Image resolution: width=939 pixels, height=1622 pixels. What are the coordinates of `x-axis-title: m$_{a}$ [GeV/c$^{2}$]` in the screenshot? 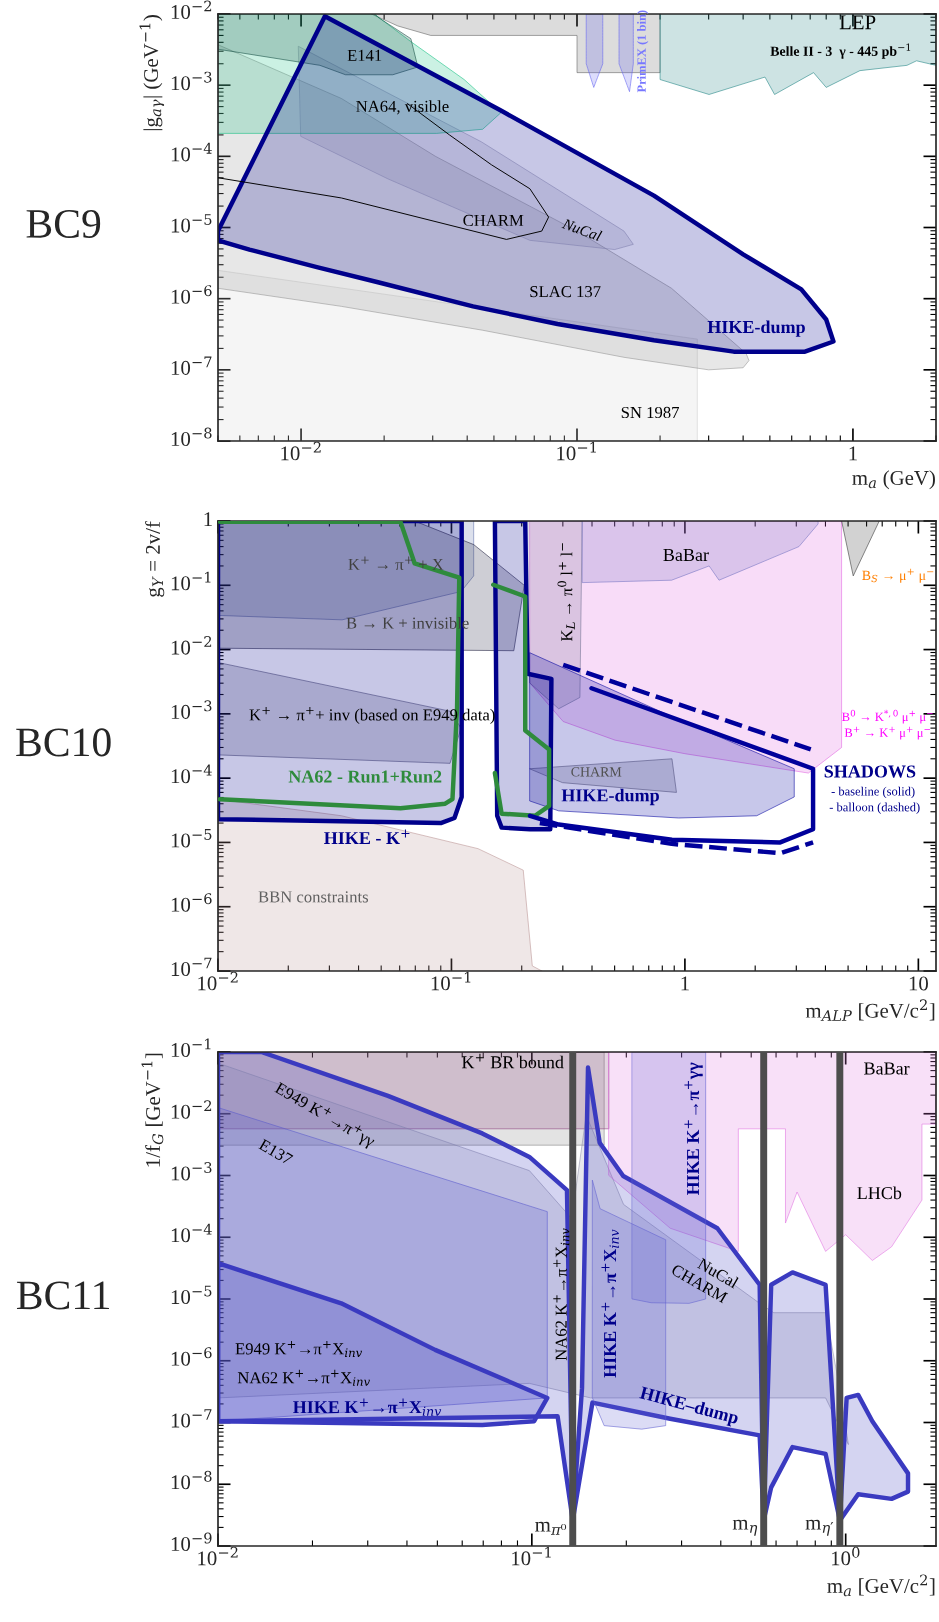 It's located at (881, 1585).